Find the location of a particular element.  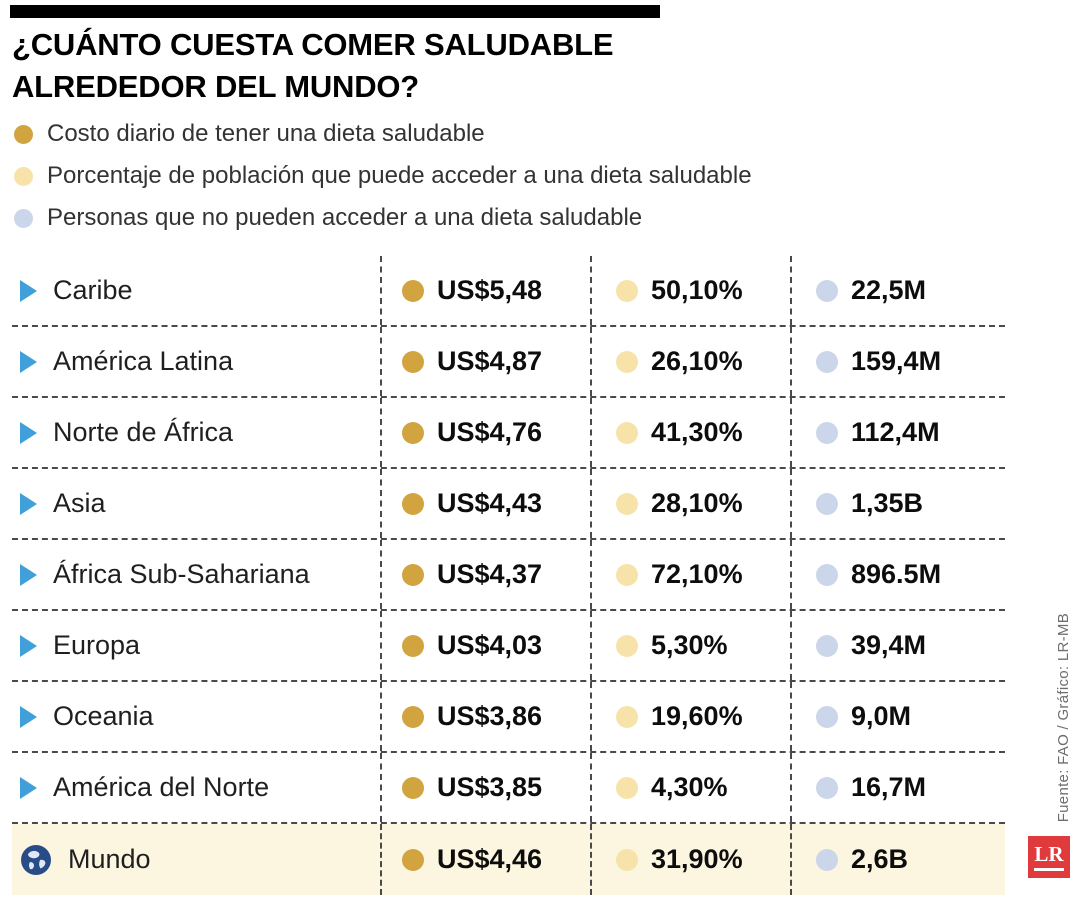

lr-logo: LR is located at coordinates (1049, 857).